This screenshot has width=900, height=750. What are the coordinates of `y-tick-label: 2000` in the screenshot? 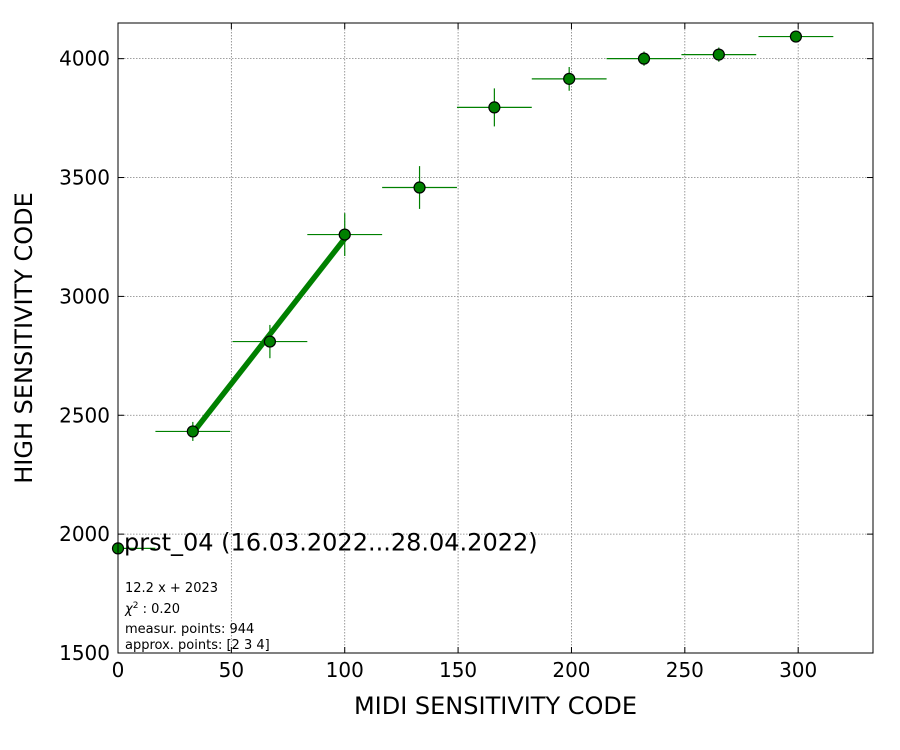 It's located at (84, 534).